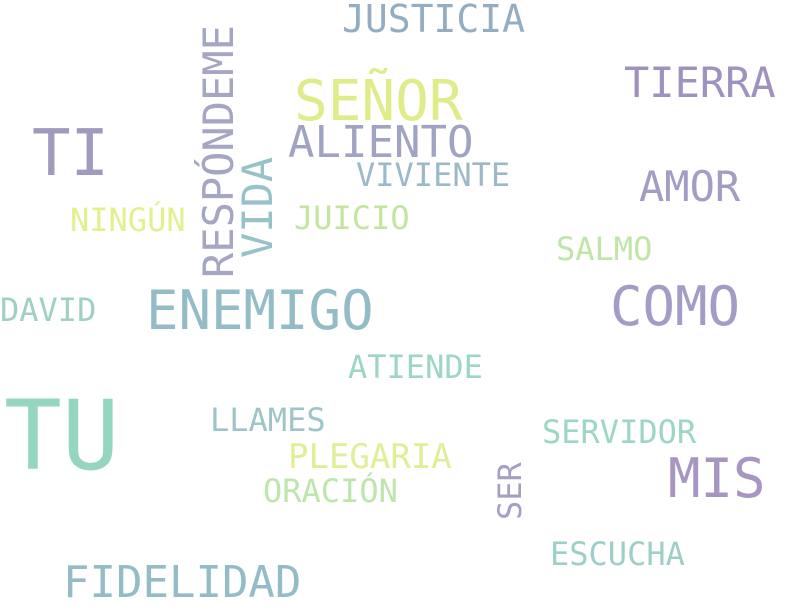 Image resolution: width=800 pixels, height=608 pixels. I want to click on word-tierra: TIERRA, so click(700, 82).